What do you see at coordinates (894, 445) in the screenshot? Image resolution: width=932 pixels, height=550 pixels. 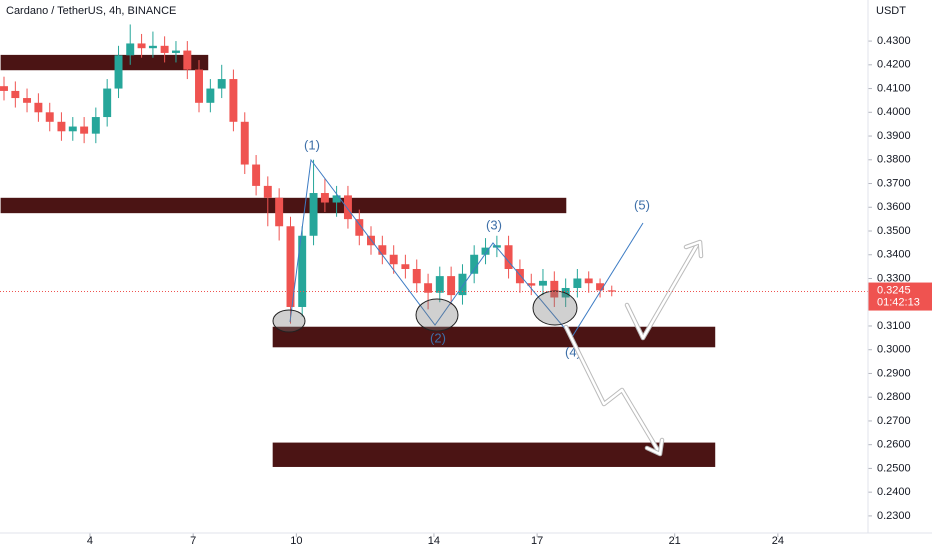 I see `y-tick-label: 0.2600` at bounding box center [894, 445].